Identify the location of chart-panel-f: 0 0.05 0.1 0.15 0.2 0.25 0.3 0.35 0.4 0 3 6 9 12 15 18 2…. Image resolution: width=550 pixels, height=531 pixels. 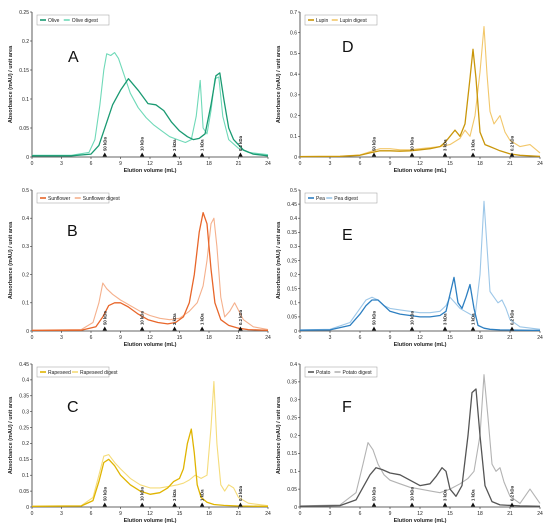
(409, 443).